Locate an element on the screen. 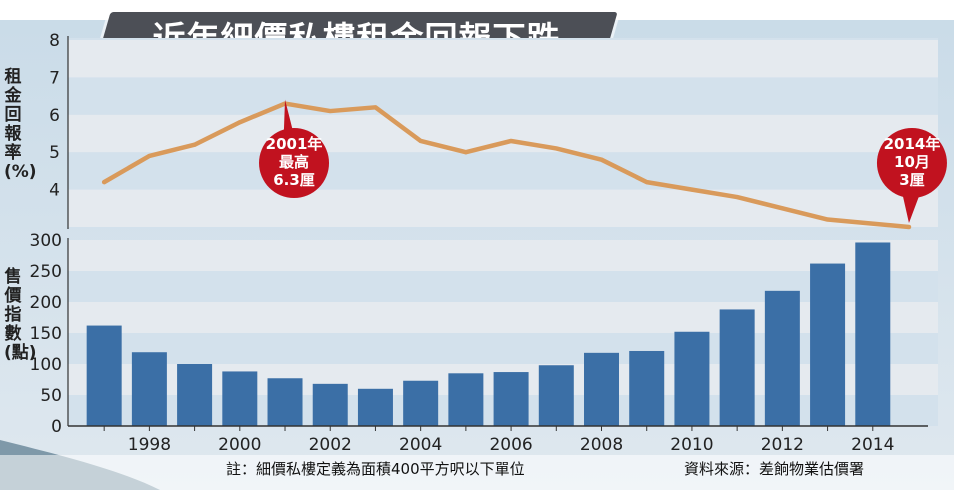 The height and width of the screenshot is (490, 954). x-tick-label: 2002 is located at coordinates (330, 445).